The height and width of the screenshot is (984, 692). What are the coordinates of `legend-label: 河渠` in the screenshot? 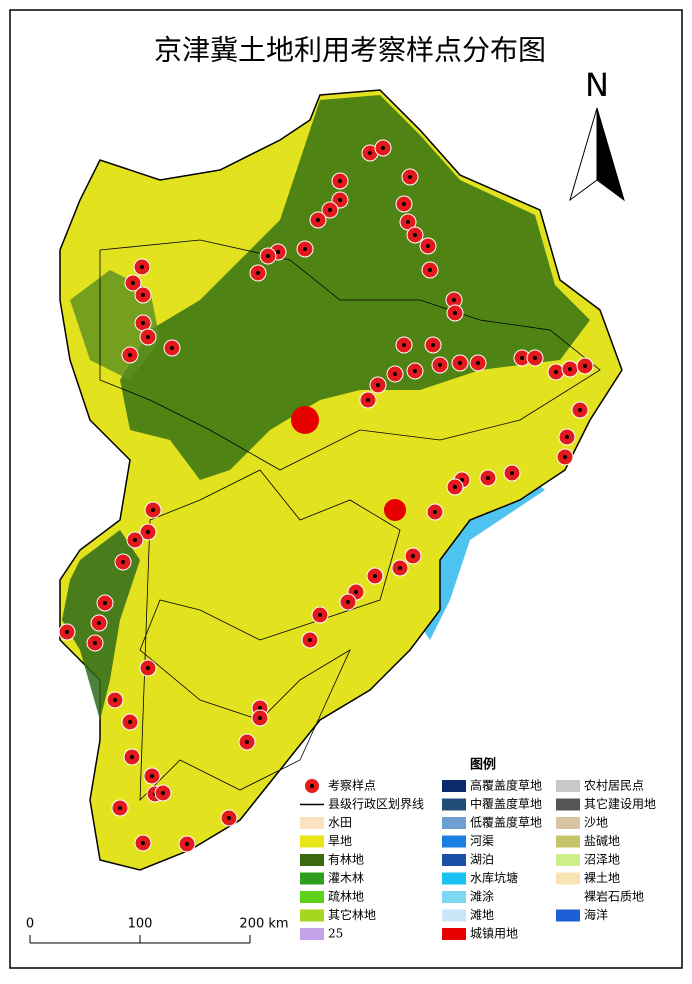 It's located at (482, 841).